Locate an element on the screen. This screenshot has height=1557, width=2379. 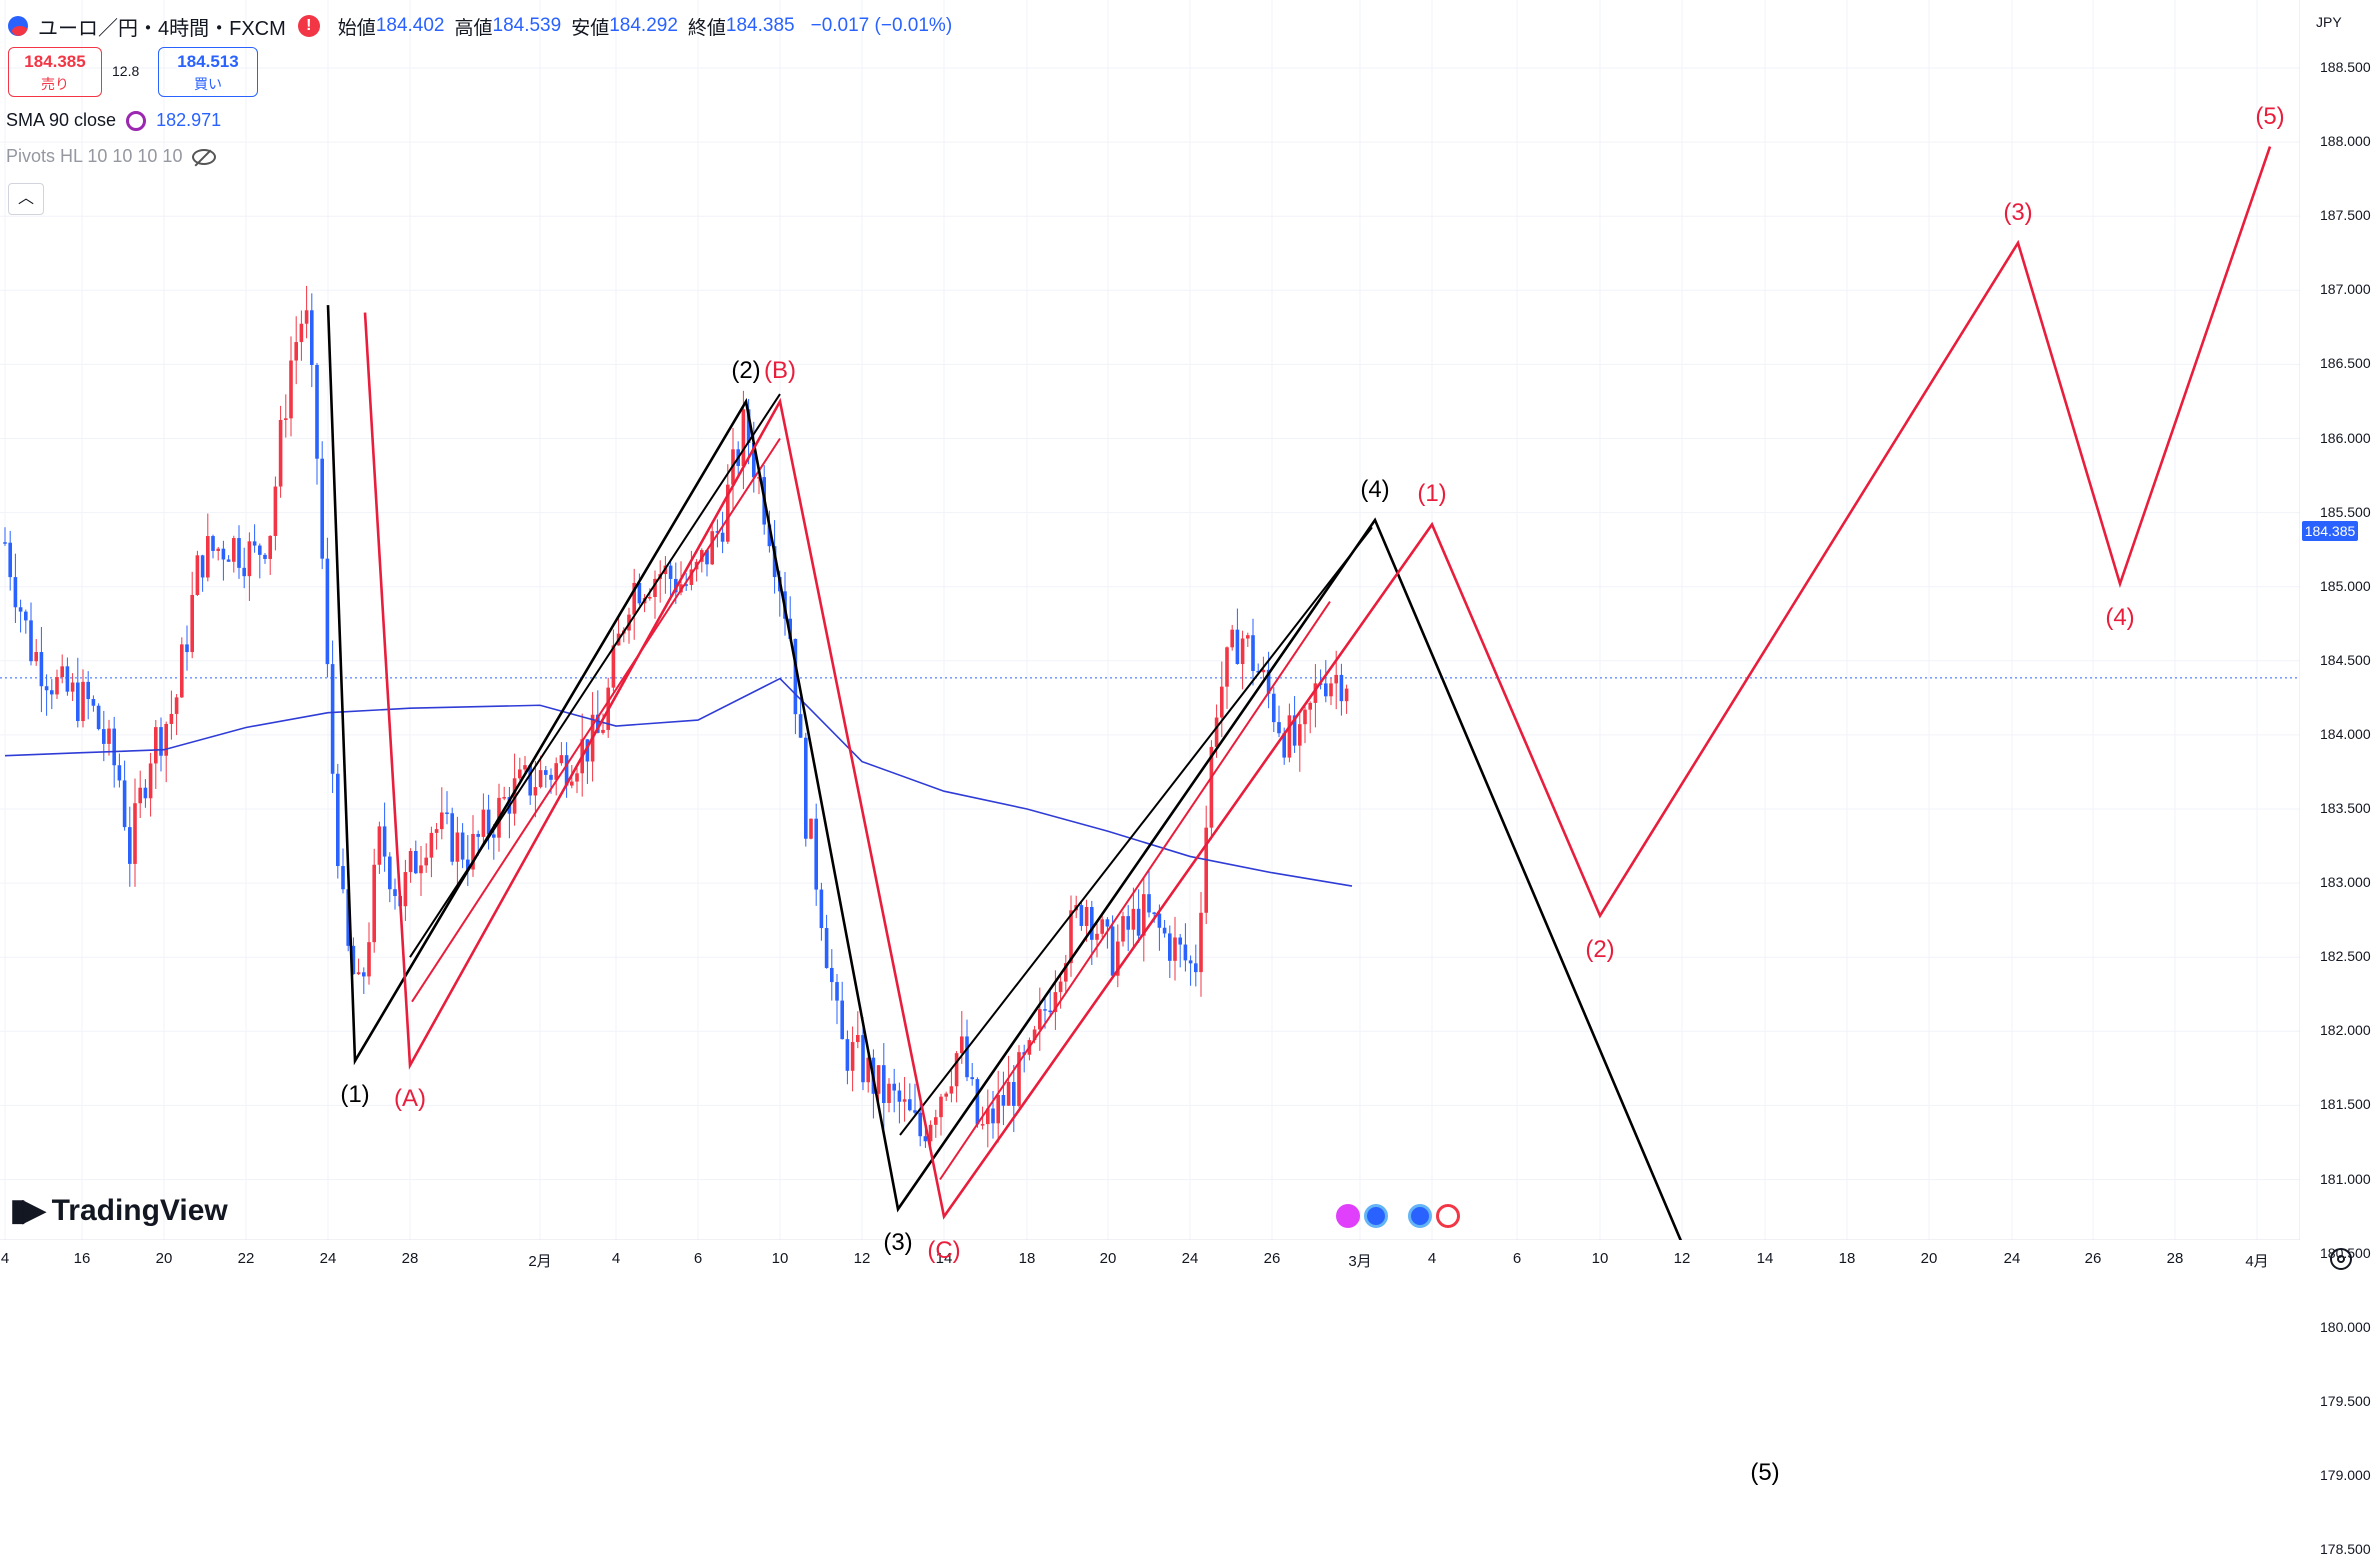
y-tick-label: 185.000 is located at coordinates (2345, 585).